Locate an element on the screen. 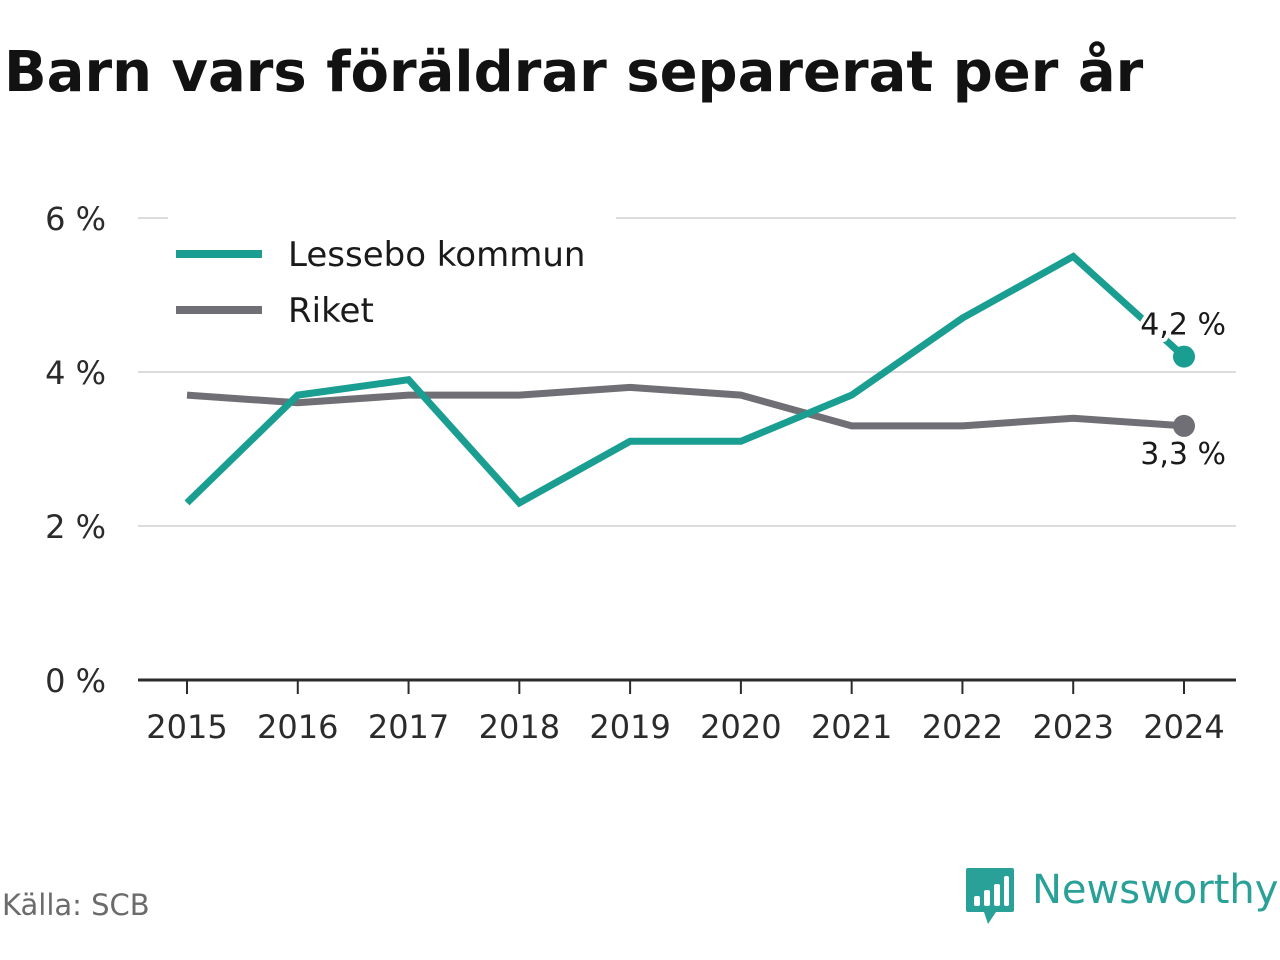 The width and height of the screenshot is (1280, 960). end-label-halo: 4,2 % is located at coordinates (1183, 325).